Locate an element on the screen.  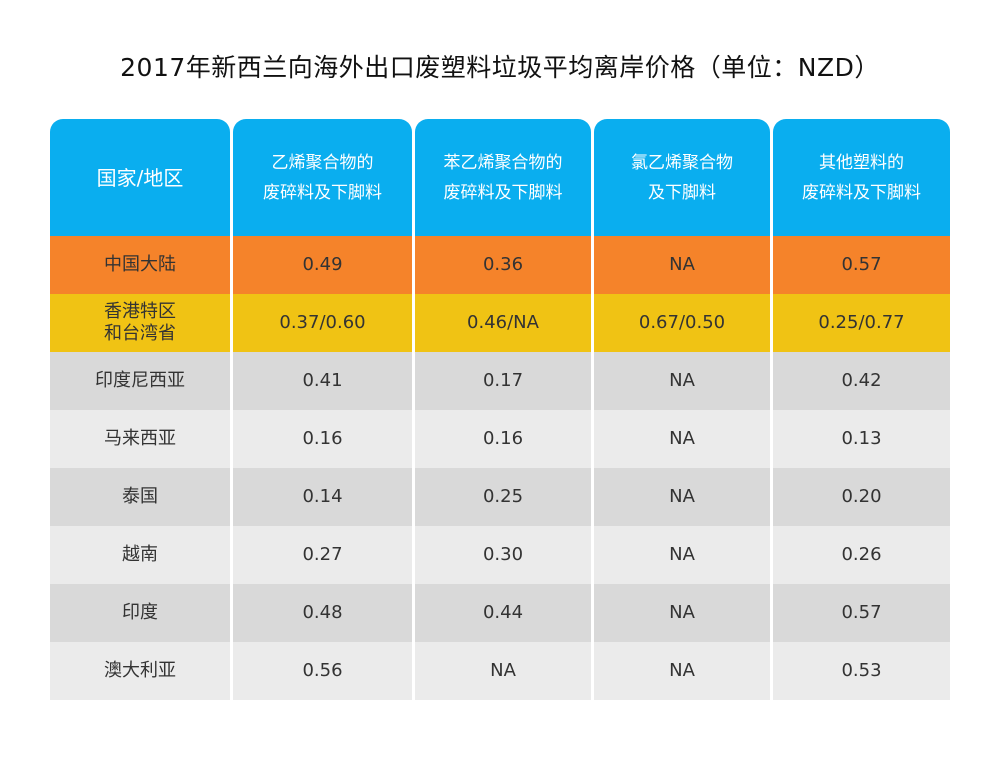
cell-text: 马来西亚 is located at coordinates (140, 438).